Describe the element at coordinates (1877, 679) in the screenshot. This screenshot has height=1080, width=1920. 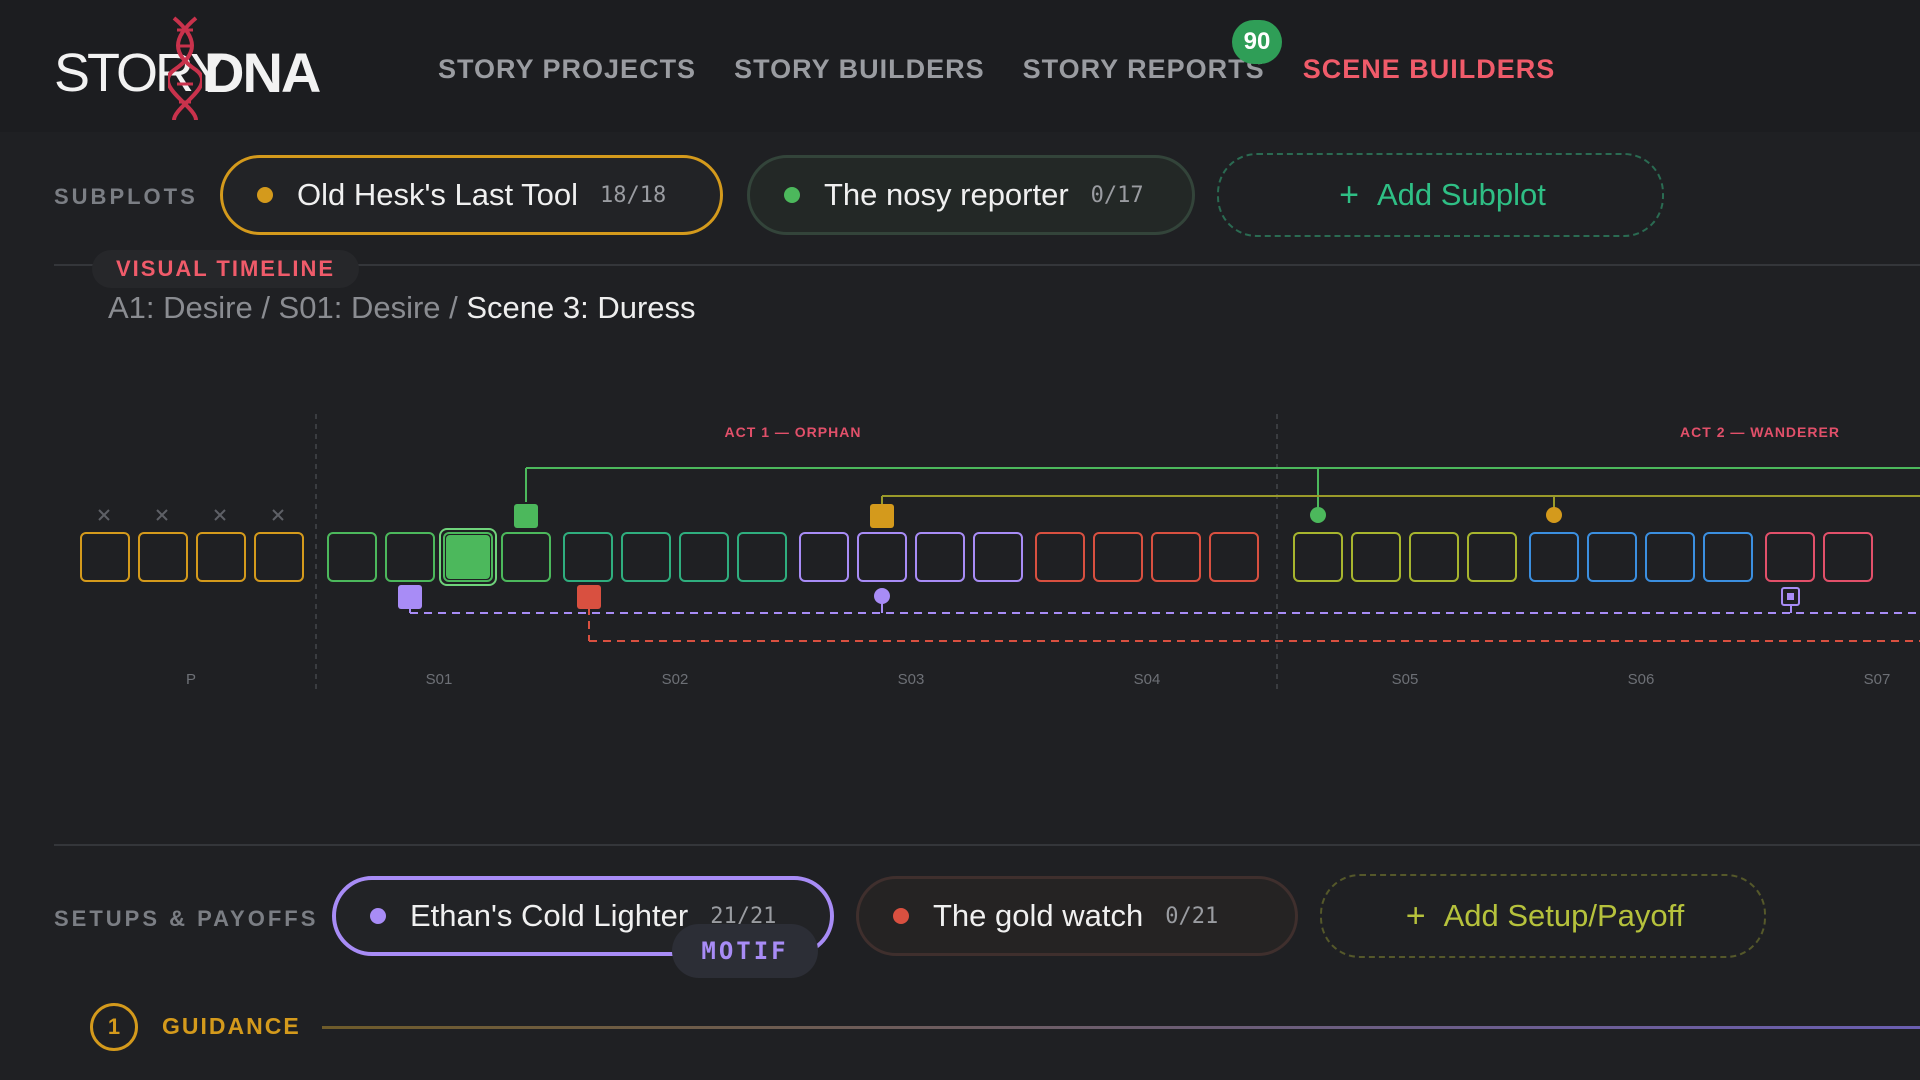
I see `sequence-label: S07` at that location.